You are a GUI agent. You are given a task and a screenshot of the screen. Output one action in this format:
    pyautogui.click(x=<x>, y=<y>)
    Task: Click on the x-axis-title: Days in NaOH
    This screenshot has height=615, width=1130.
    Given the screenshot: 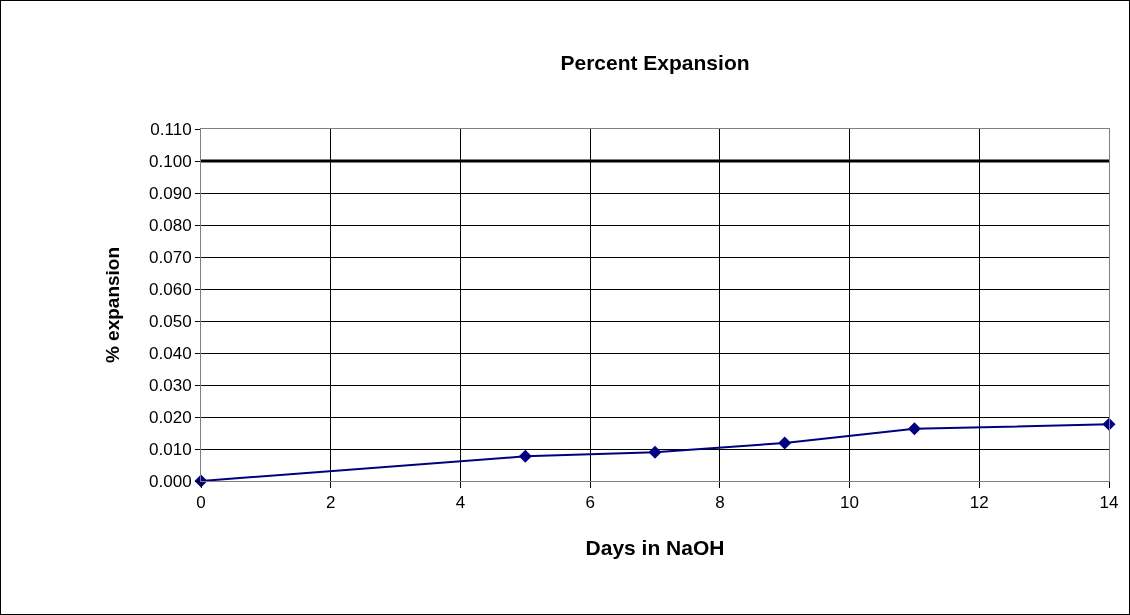 What is the action you would take?
    pyautogui.click(x=655, y=547)
    